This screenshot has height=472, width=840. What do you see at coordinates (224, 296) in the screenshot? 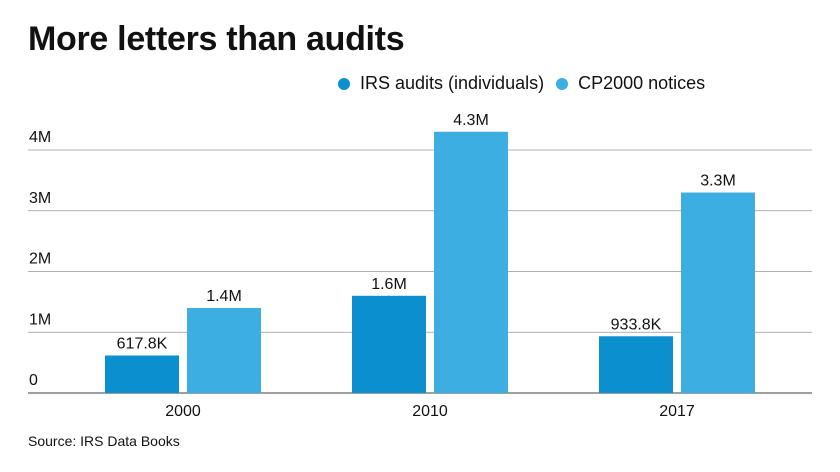
I see `data-label-notices: 1.4M` at bounding box center [224, 296].